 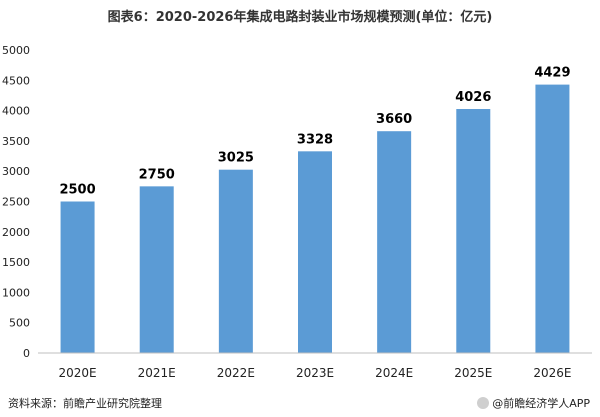 I want to click on x-tick-label: 2024E, so click(x=394, y=373).